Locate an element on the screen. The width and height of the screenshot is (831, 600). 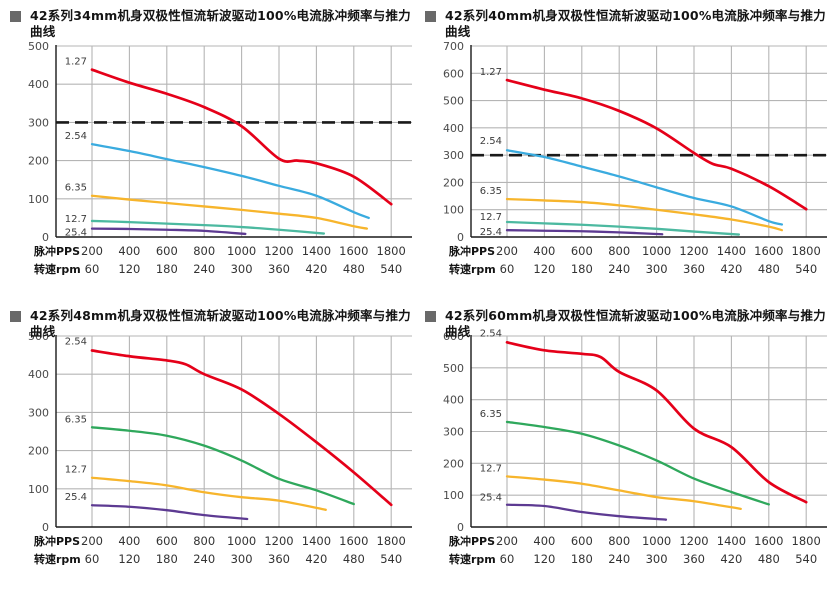
chart-header: 42系列34mm机身双极性恒流斩波驱动100%电流脉冲频率与推力曲线 is located at coordinates (212, 24).